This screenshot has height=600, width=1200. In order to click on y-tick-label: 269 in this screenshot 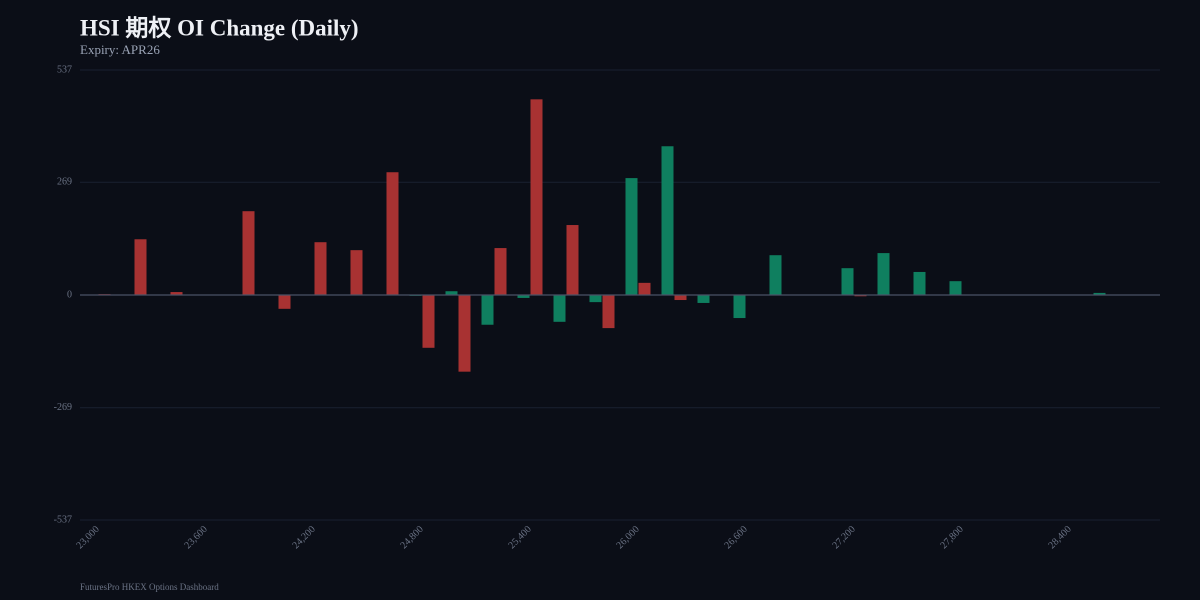, I will do `click(64, 182)`.